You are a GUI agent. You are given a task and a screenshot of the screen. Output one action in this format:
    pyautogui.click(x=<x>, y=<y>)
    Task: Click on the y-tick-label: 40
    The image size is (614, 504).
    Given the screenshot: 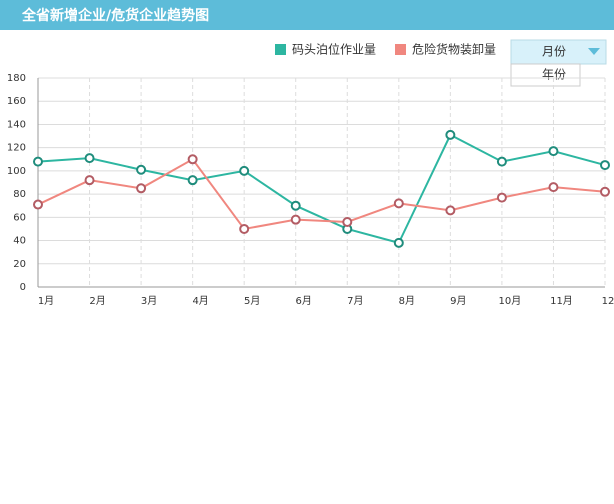 What is the action you would take?
    pyautogui.click(x=19, y=241)
    